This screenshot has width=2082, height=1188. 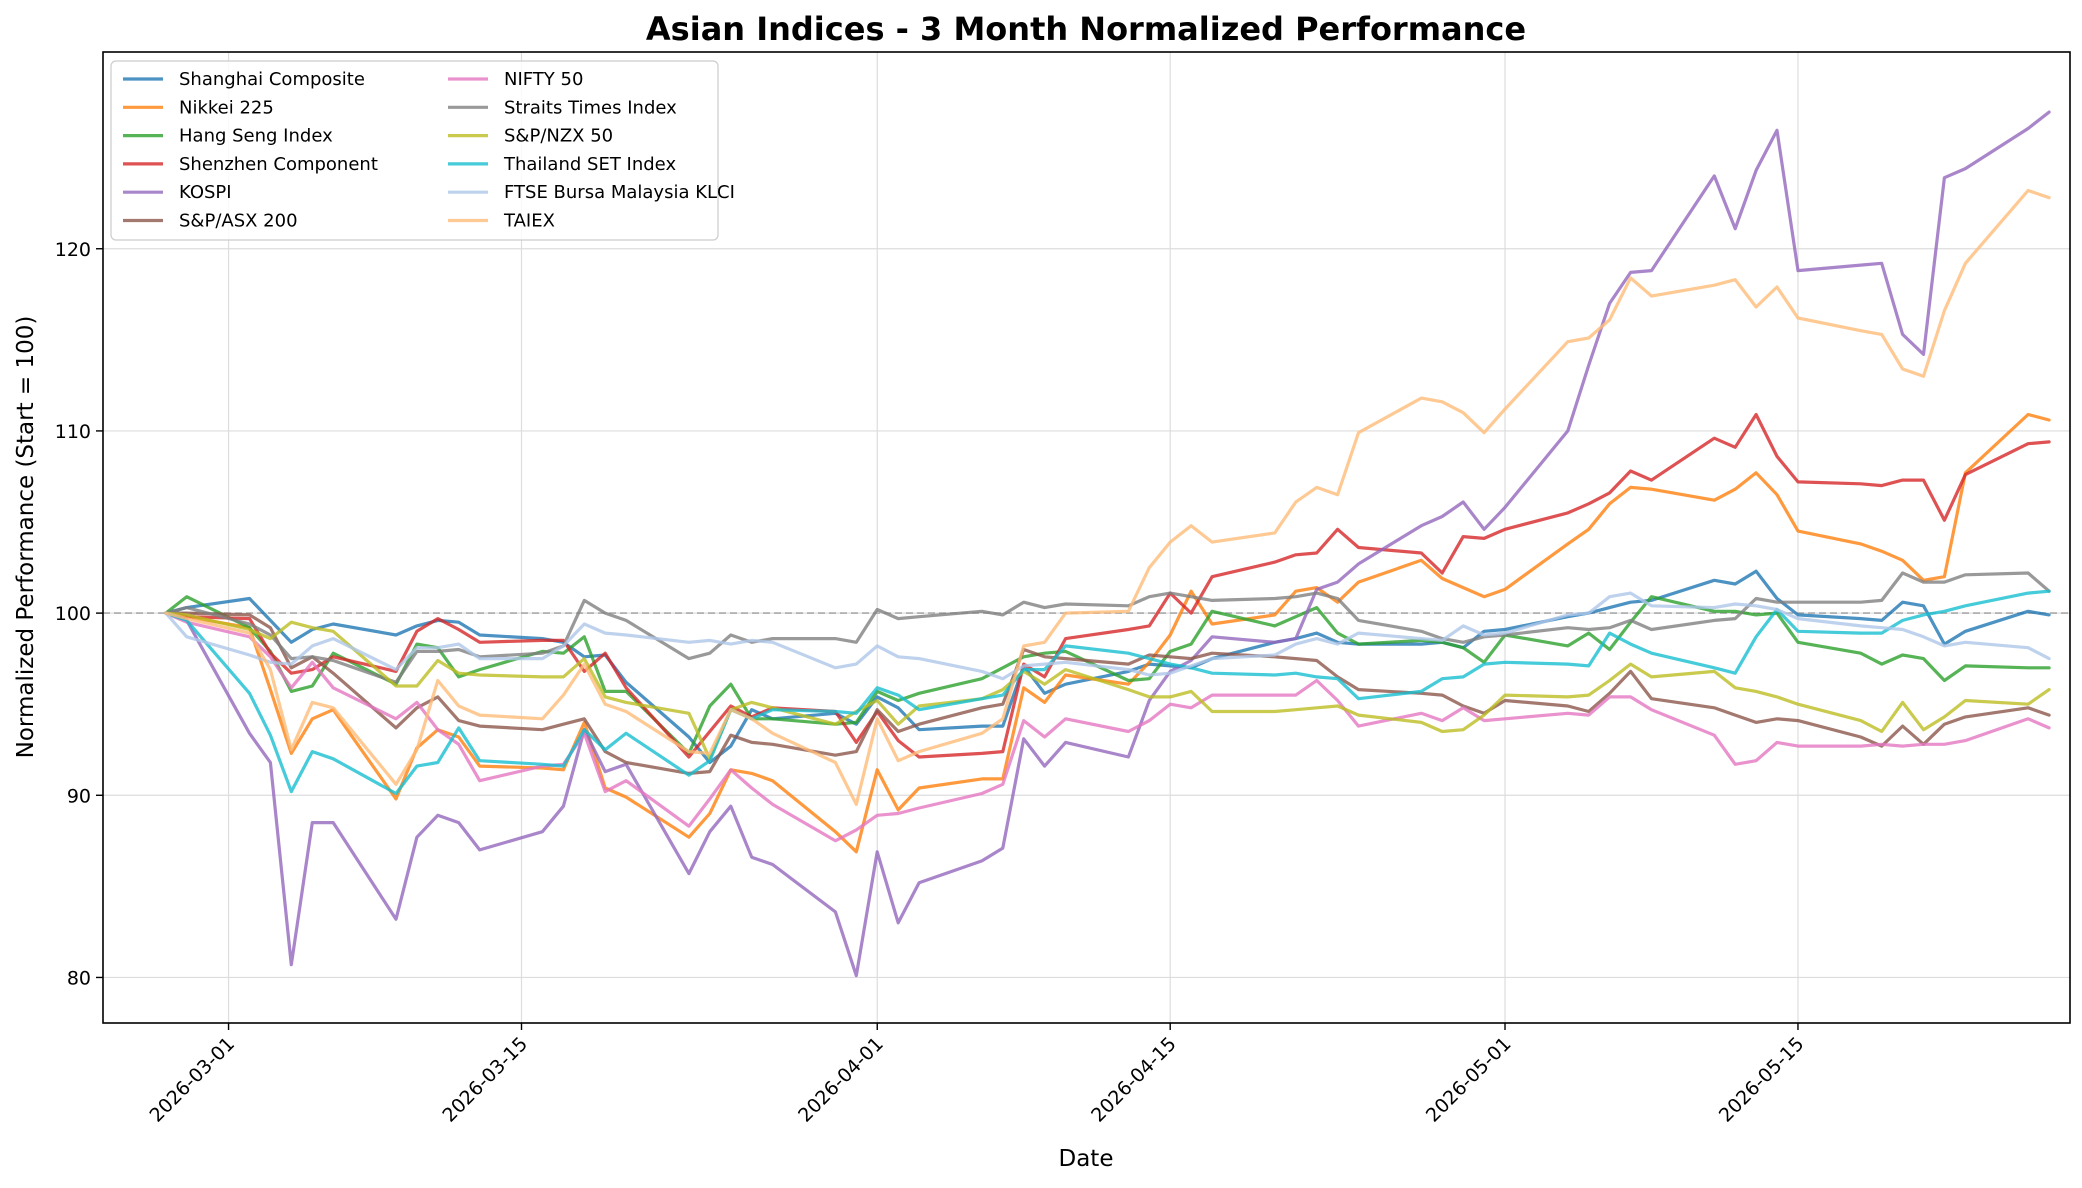 What do you see at coordinates (73, 250) in the screenshot?
I see `y-tick-label: 120` at bounding box center [73, 250].